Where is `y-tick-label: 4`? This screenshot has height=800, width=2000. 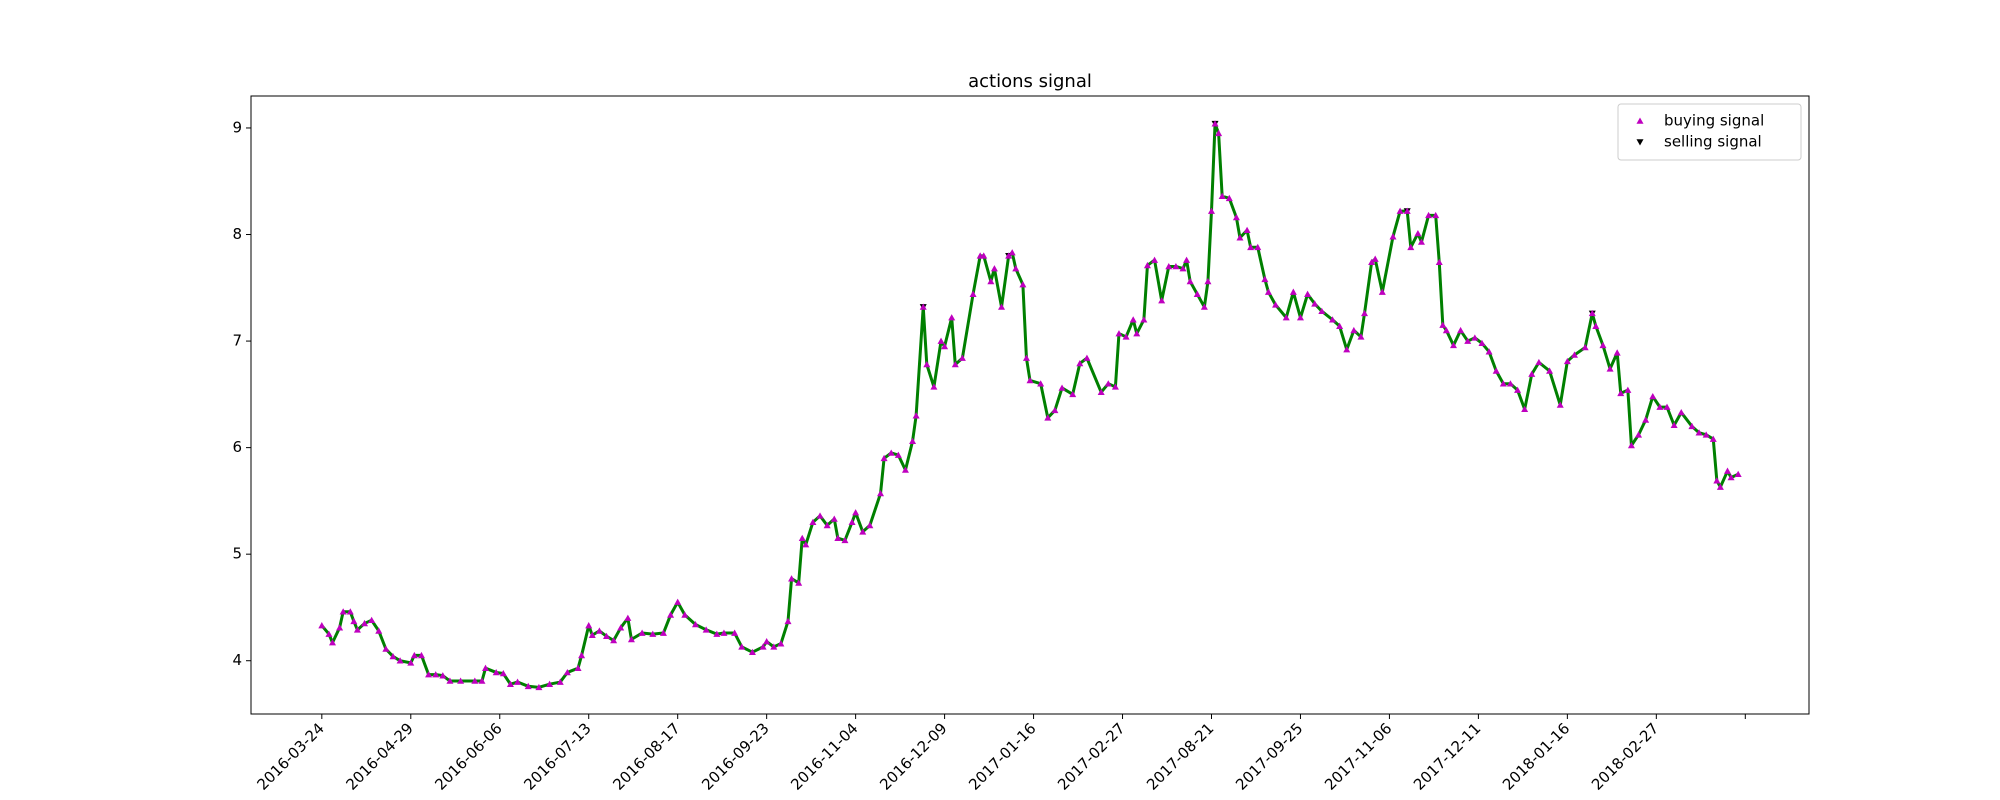
y-tick-label: 4 is located at coordinates (237, 660).